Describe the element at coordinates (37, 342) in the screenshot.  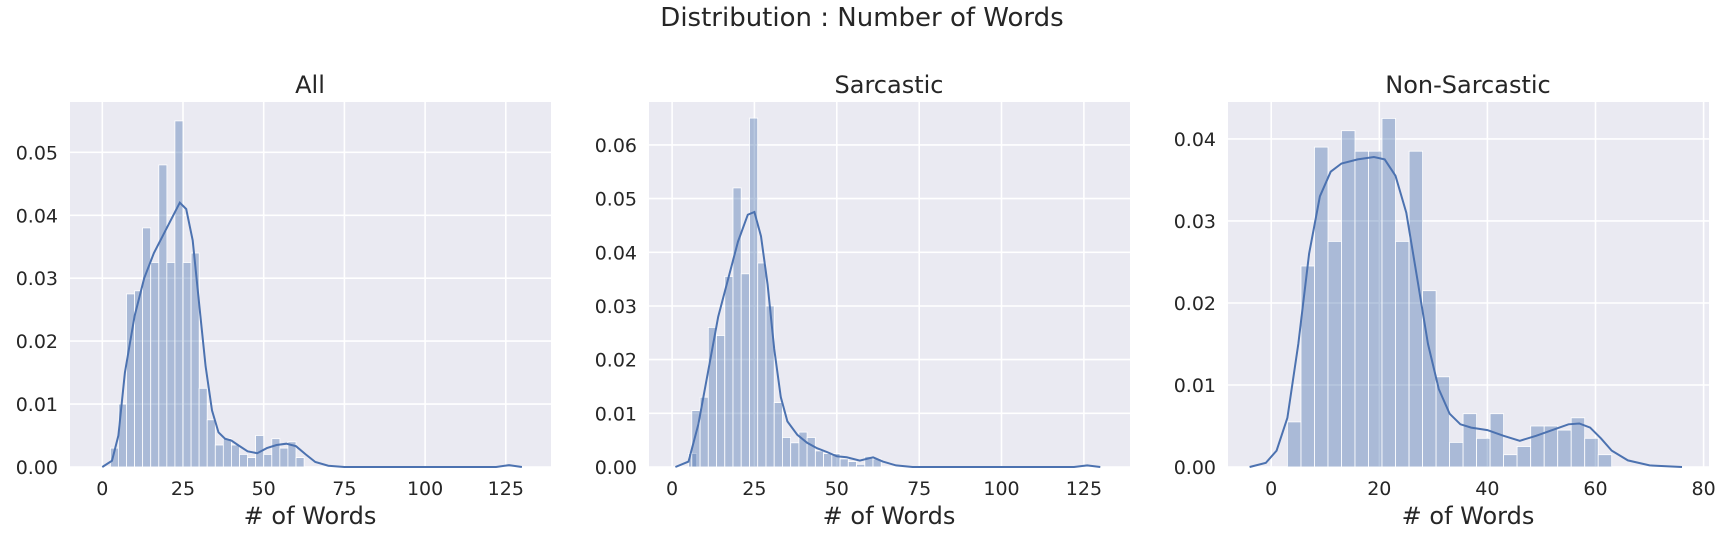
I see `y-tick-label-all-2: 0.02` at that location.